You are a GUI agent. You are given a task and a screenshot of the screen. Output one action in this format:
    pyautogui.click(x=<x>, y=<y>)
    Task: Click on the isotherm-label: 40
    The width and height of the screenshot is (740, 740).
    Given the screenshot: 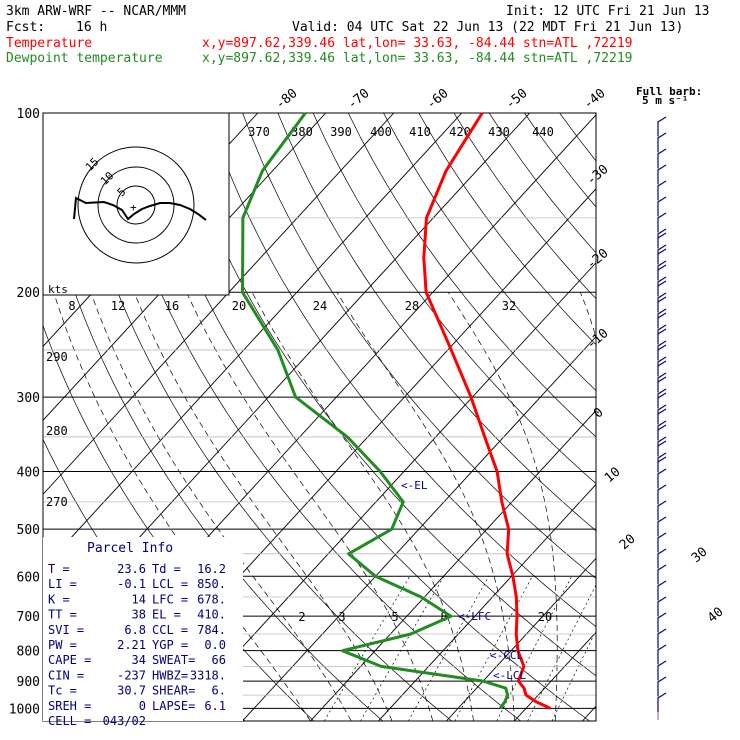 What is the action you would take?
    pyautogui.click(x=716, y=616)
    